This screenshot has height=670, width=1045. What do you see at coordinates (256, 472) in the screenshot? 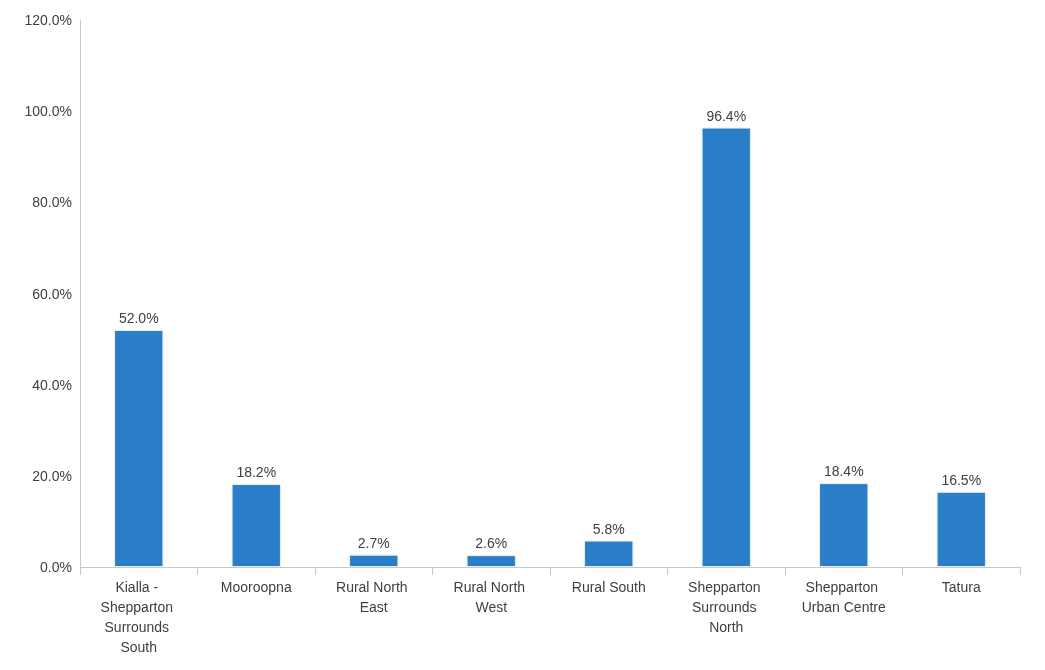
I see `data-label: 18.2%` at bounding box center [256, 472].